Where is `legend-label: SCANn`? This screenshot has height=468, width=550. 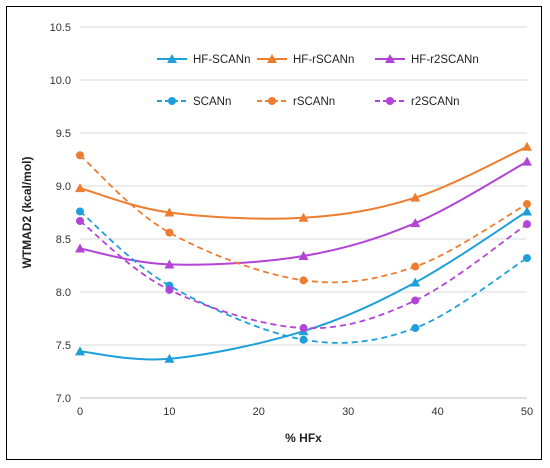
legend-label: SCANn is located at coordinates (212, 102).